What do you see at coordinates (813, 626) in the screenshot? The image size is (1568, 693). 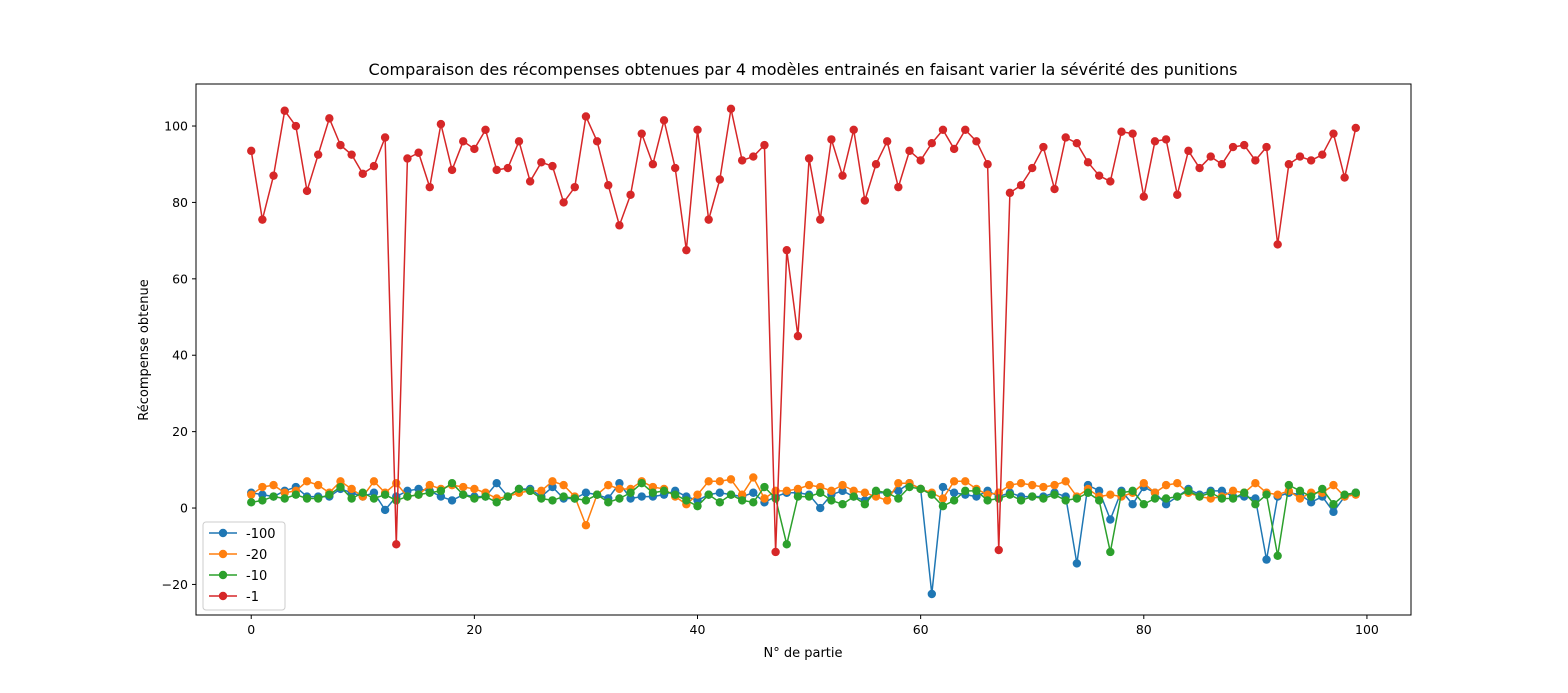 I see `x-axis: 0 20 40 60 80 100` at bounding box center [813, 626].